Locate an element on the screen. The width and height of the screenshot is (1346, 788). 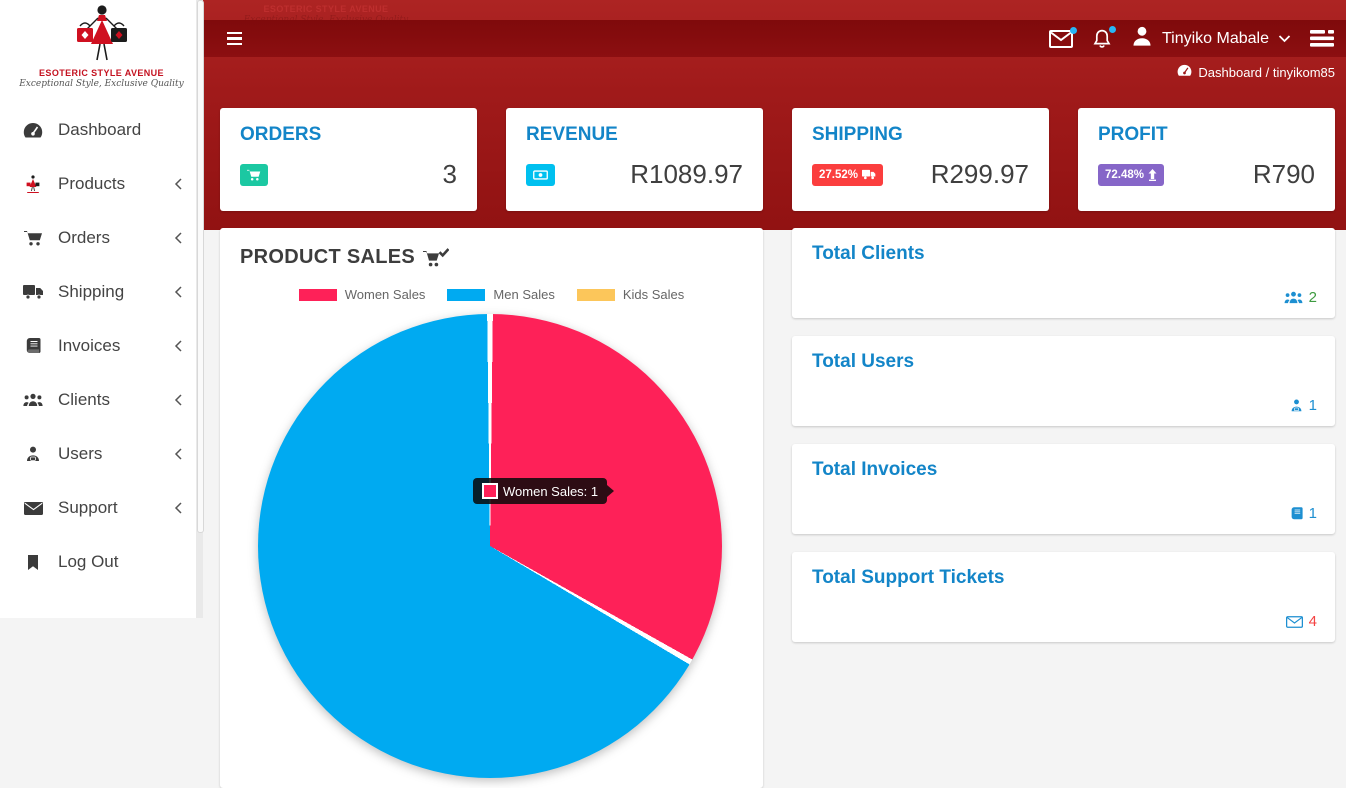
sidebar-item-clients: Clients is located at coordinates (101, 400).